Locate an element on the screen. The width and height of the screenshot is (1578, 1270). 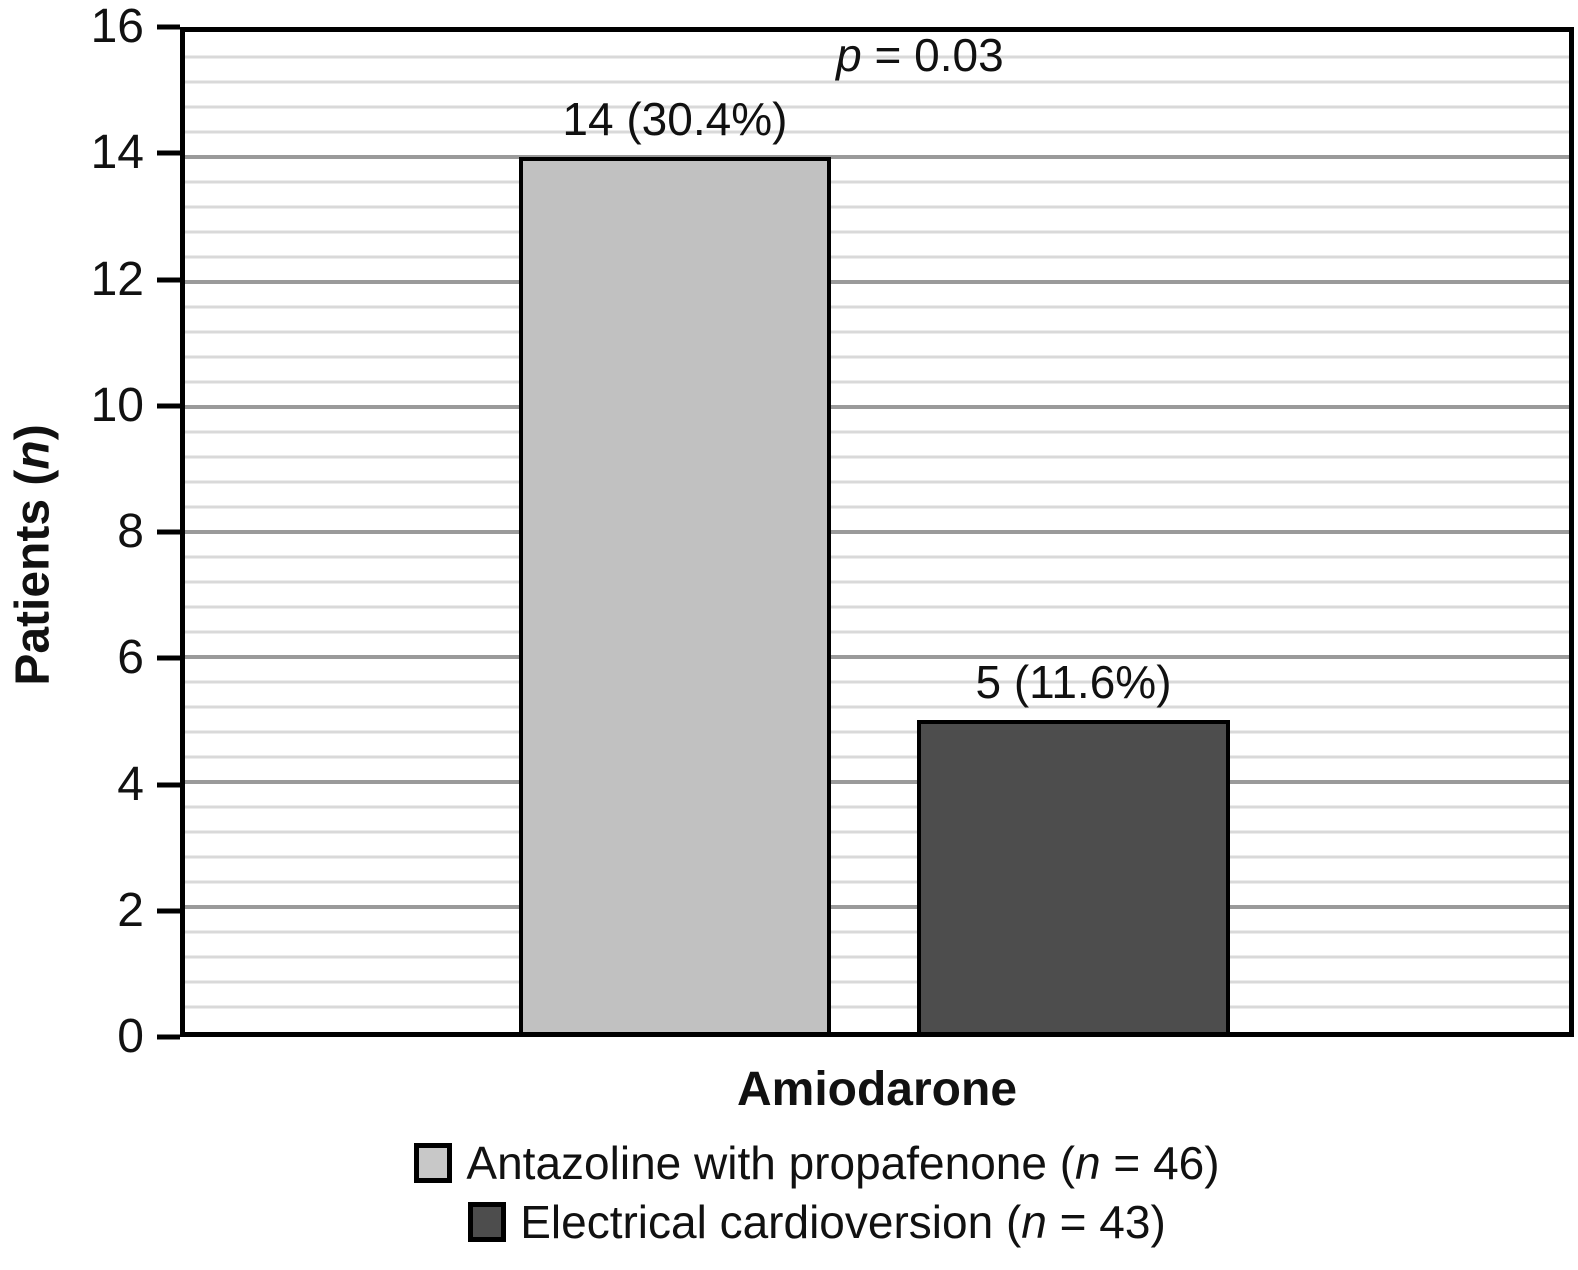
bar-label: 5 (11.6%) is located at coordinates (1073, 681).